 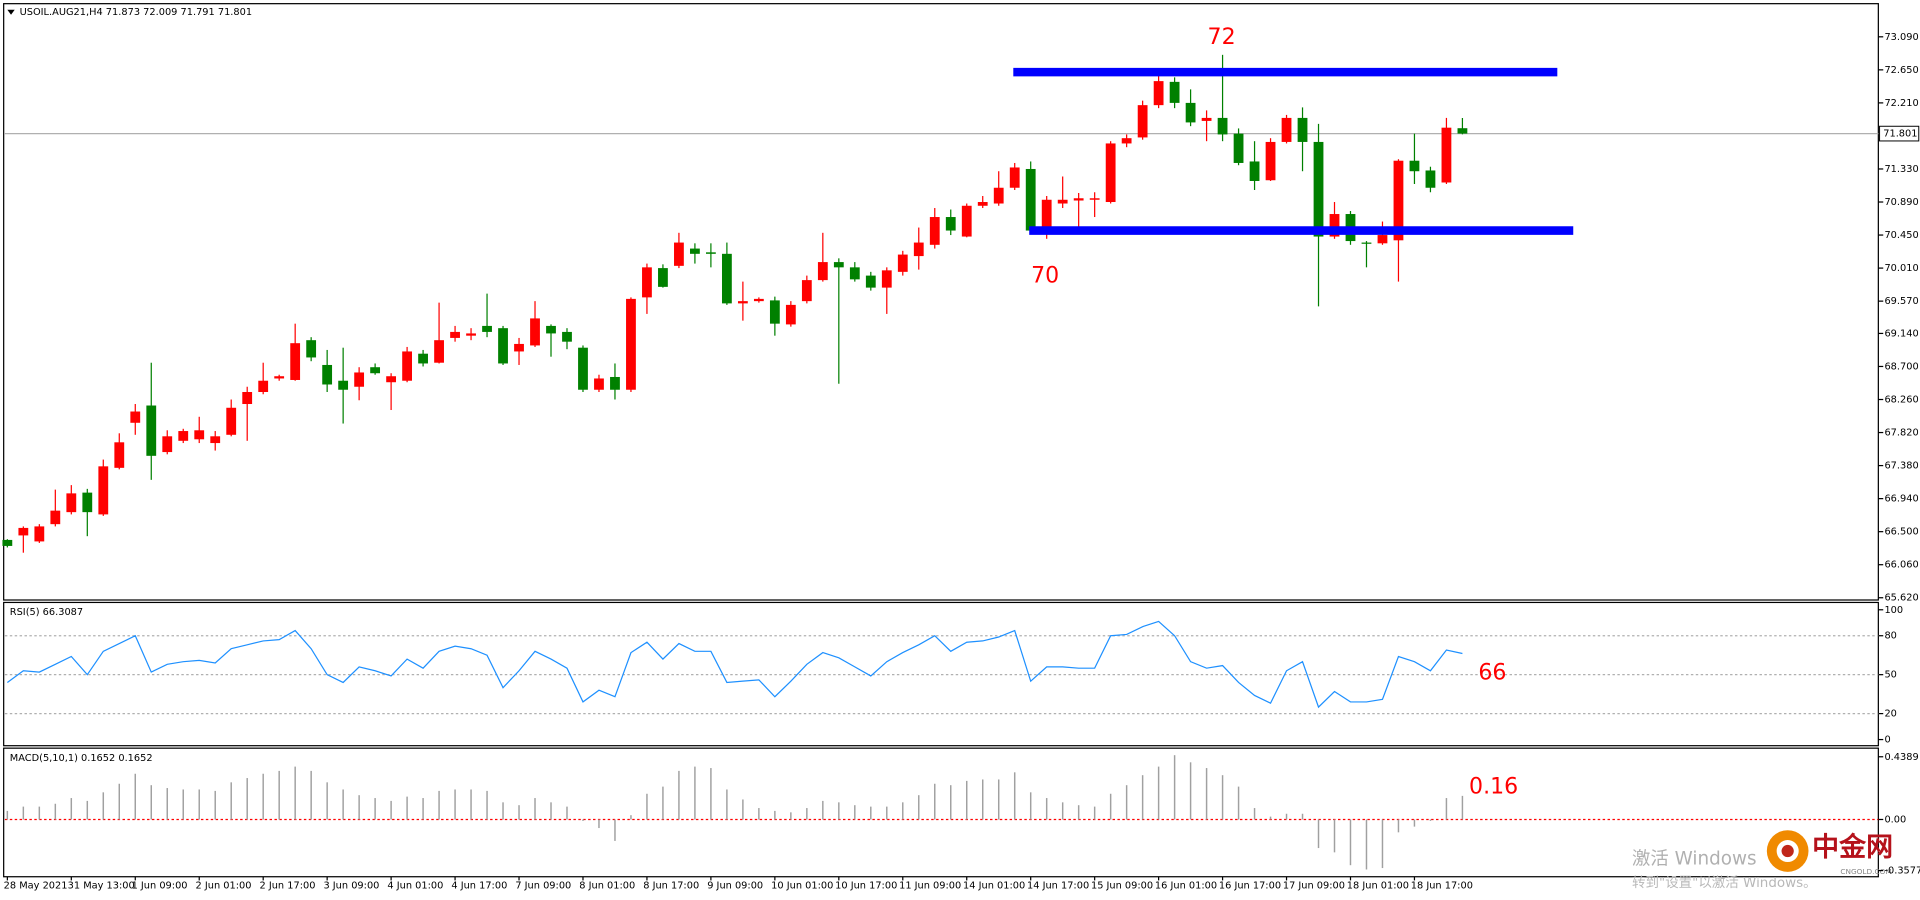 What do you see at coordinates (1901, 366) in the screenshot?
I see `y-tick-label: 68.700` at bounding box center [1901, 366].